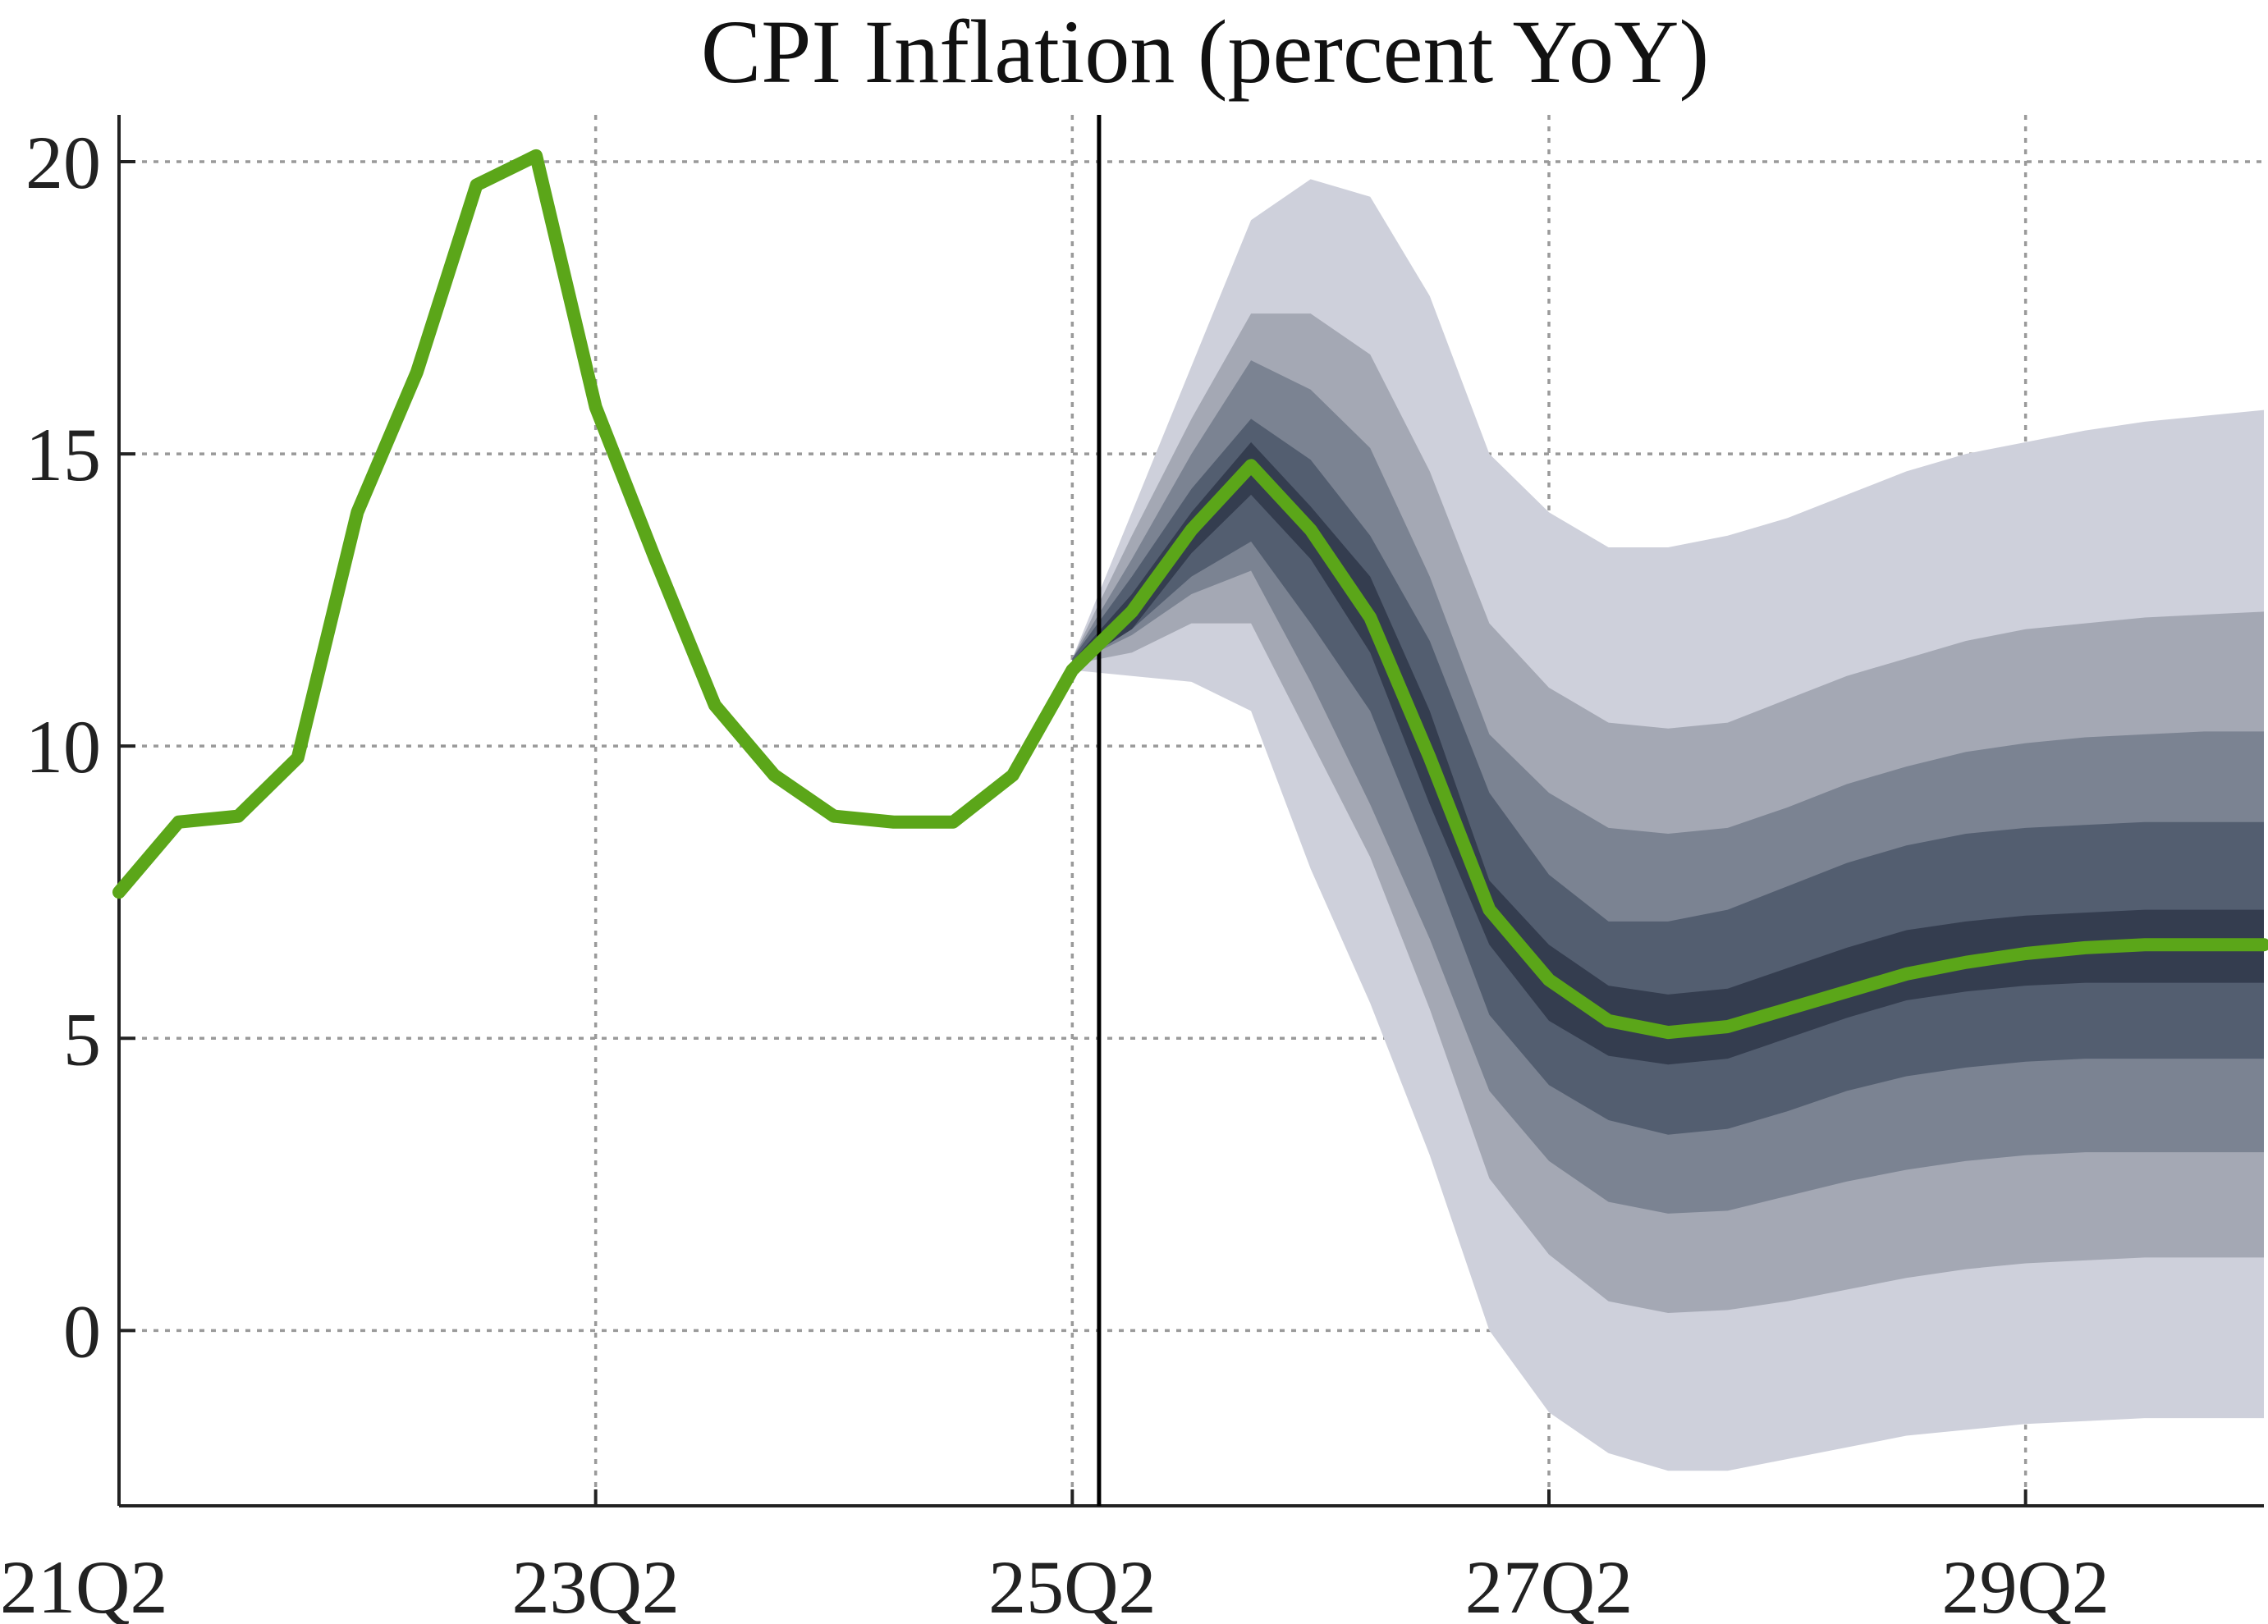 The image size is (2268, 1624). I want to click on y-tick-label-10: 10, so click(63, 747).